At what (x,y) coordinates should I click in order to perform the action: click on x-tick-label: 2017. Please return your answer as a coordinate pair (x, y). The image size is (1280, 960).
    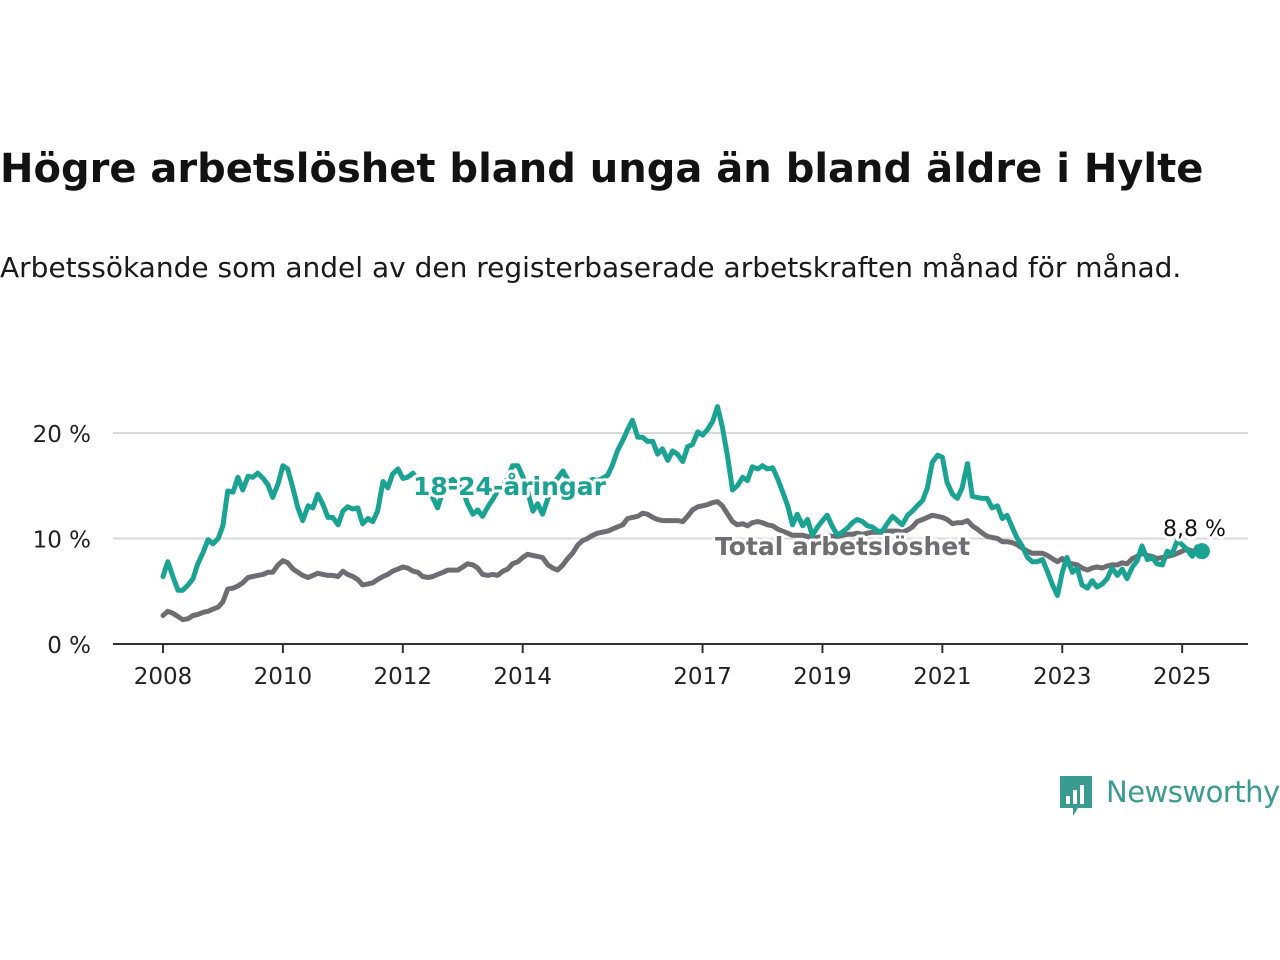
    Looking at the image, I should click on (702, 677).